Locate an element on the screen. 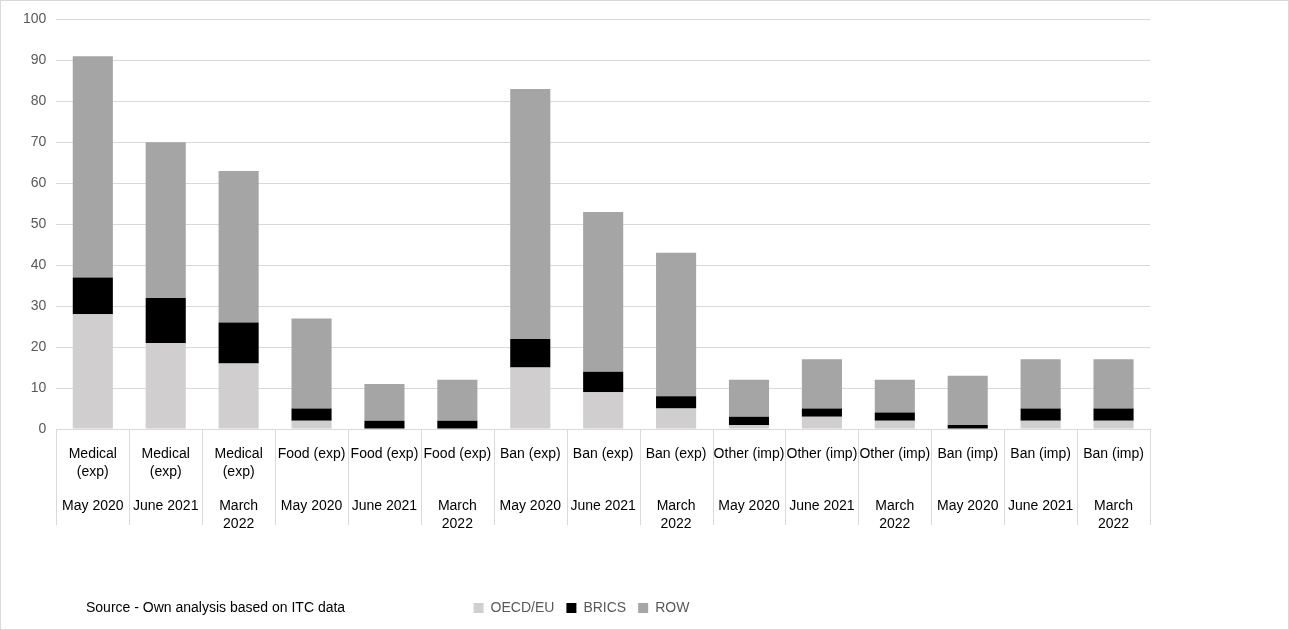  y-tick-label: 90 is located at coordinates (38, 59).